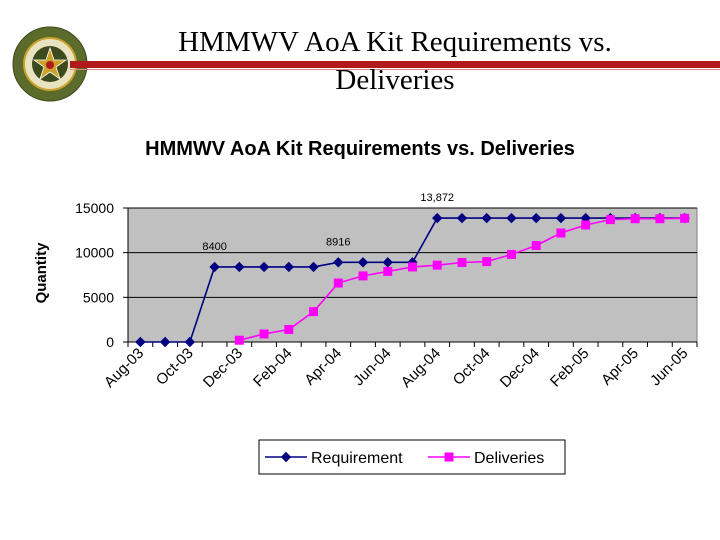 The height and width of the screenshot is (540, 720). Describe the element at coordinates (286, 457) in the screenshot. I see `legend-requirement-marker` at that location.